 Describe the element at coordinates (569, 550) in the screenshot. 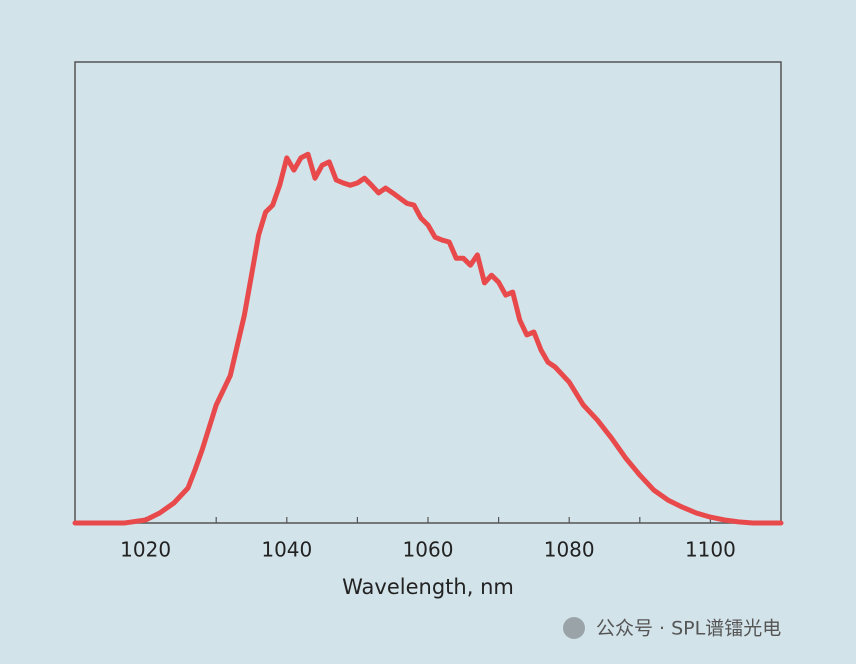

I see `x-tick-label: 1080` at that location.